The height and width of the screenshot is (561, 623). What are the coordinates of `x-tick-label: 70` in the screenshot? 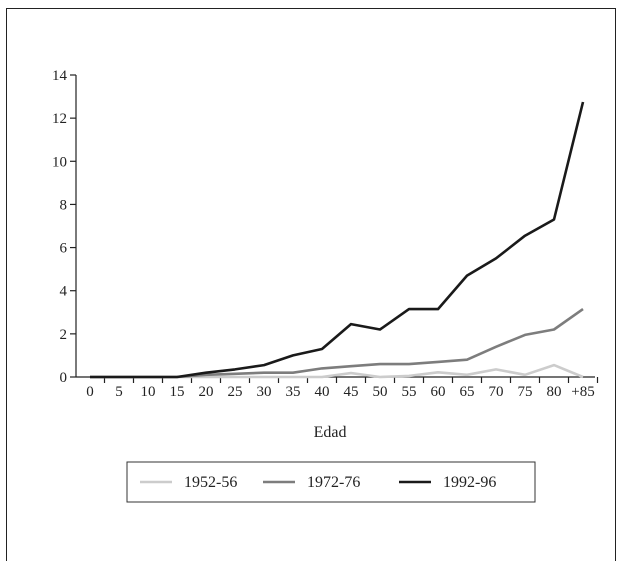 It's located at (496, 392).